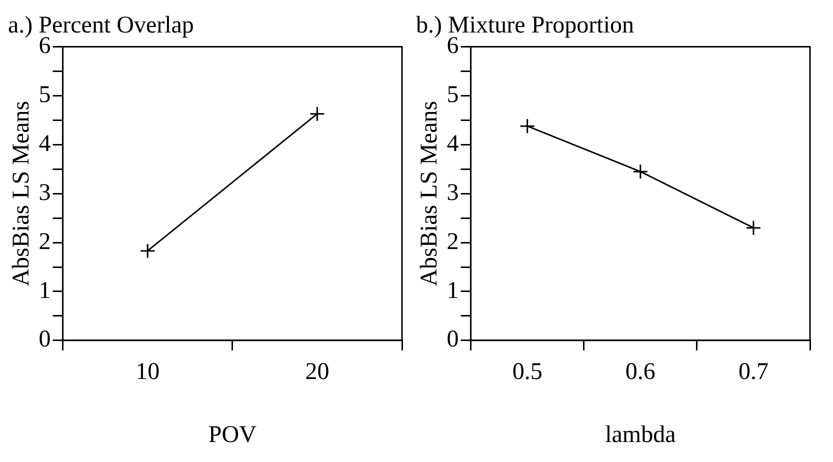 The height and width of the screenshot is (462, 833). What do you see at coordinates (148, 372) in the screenshot?
I see `x-tick-label: 10` at bounding box center [148, 372].